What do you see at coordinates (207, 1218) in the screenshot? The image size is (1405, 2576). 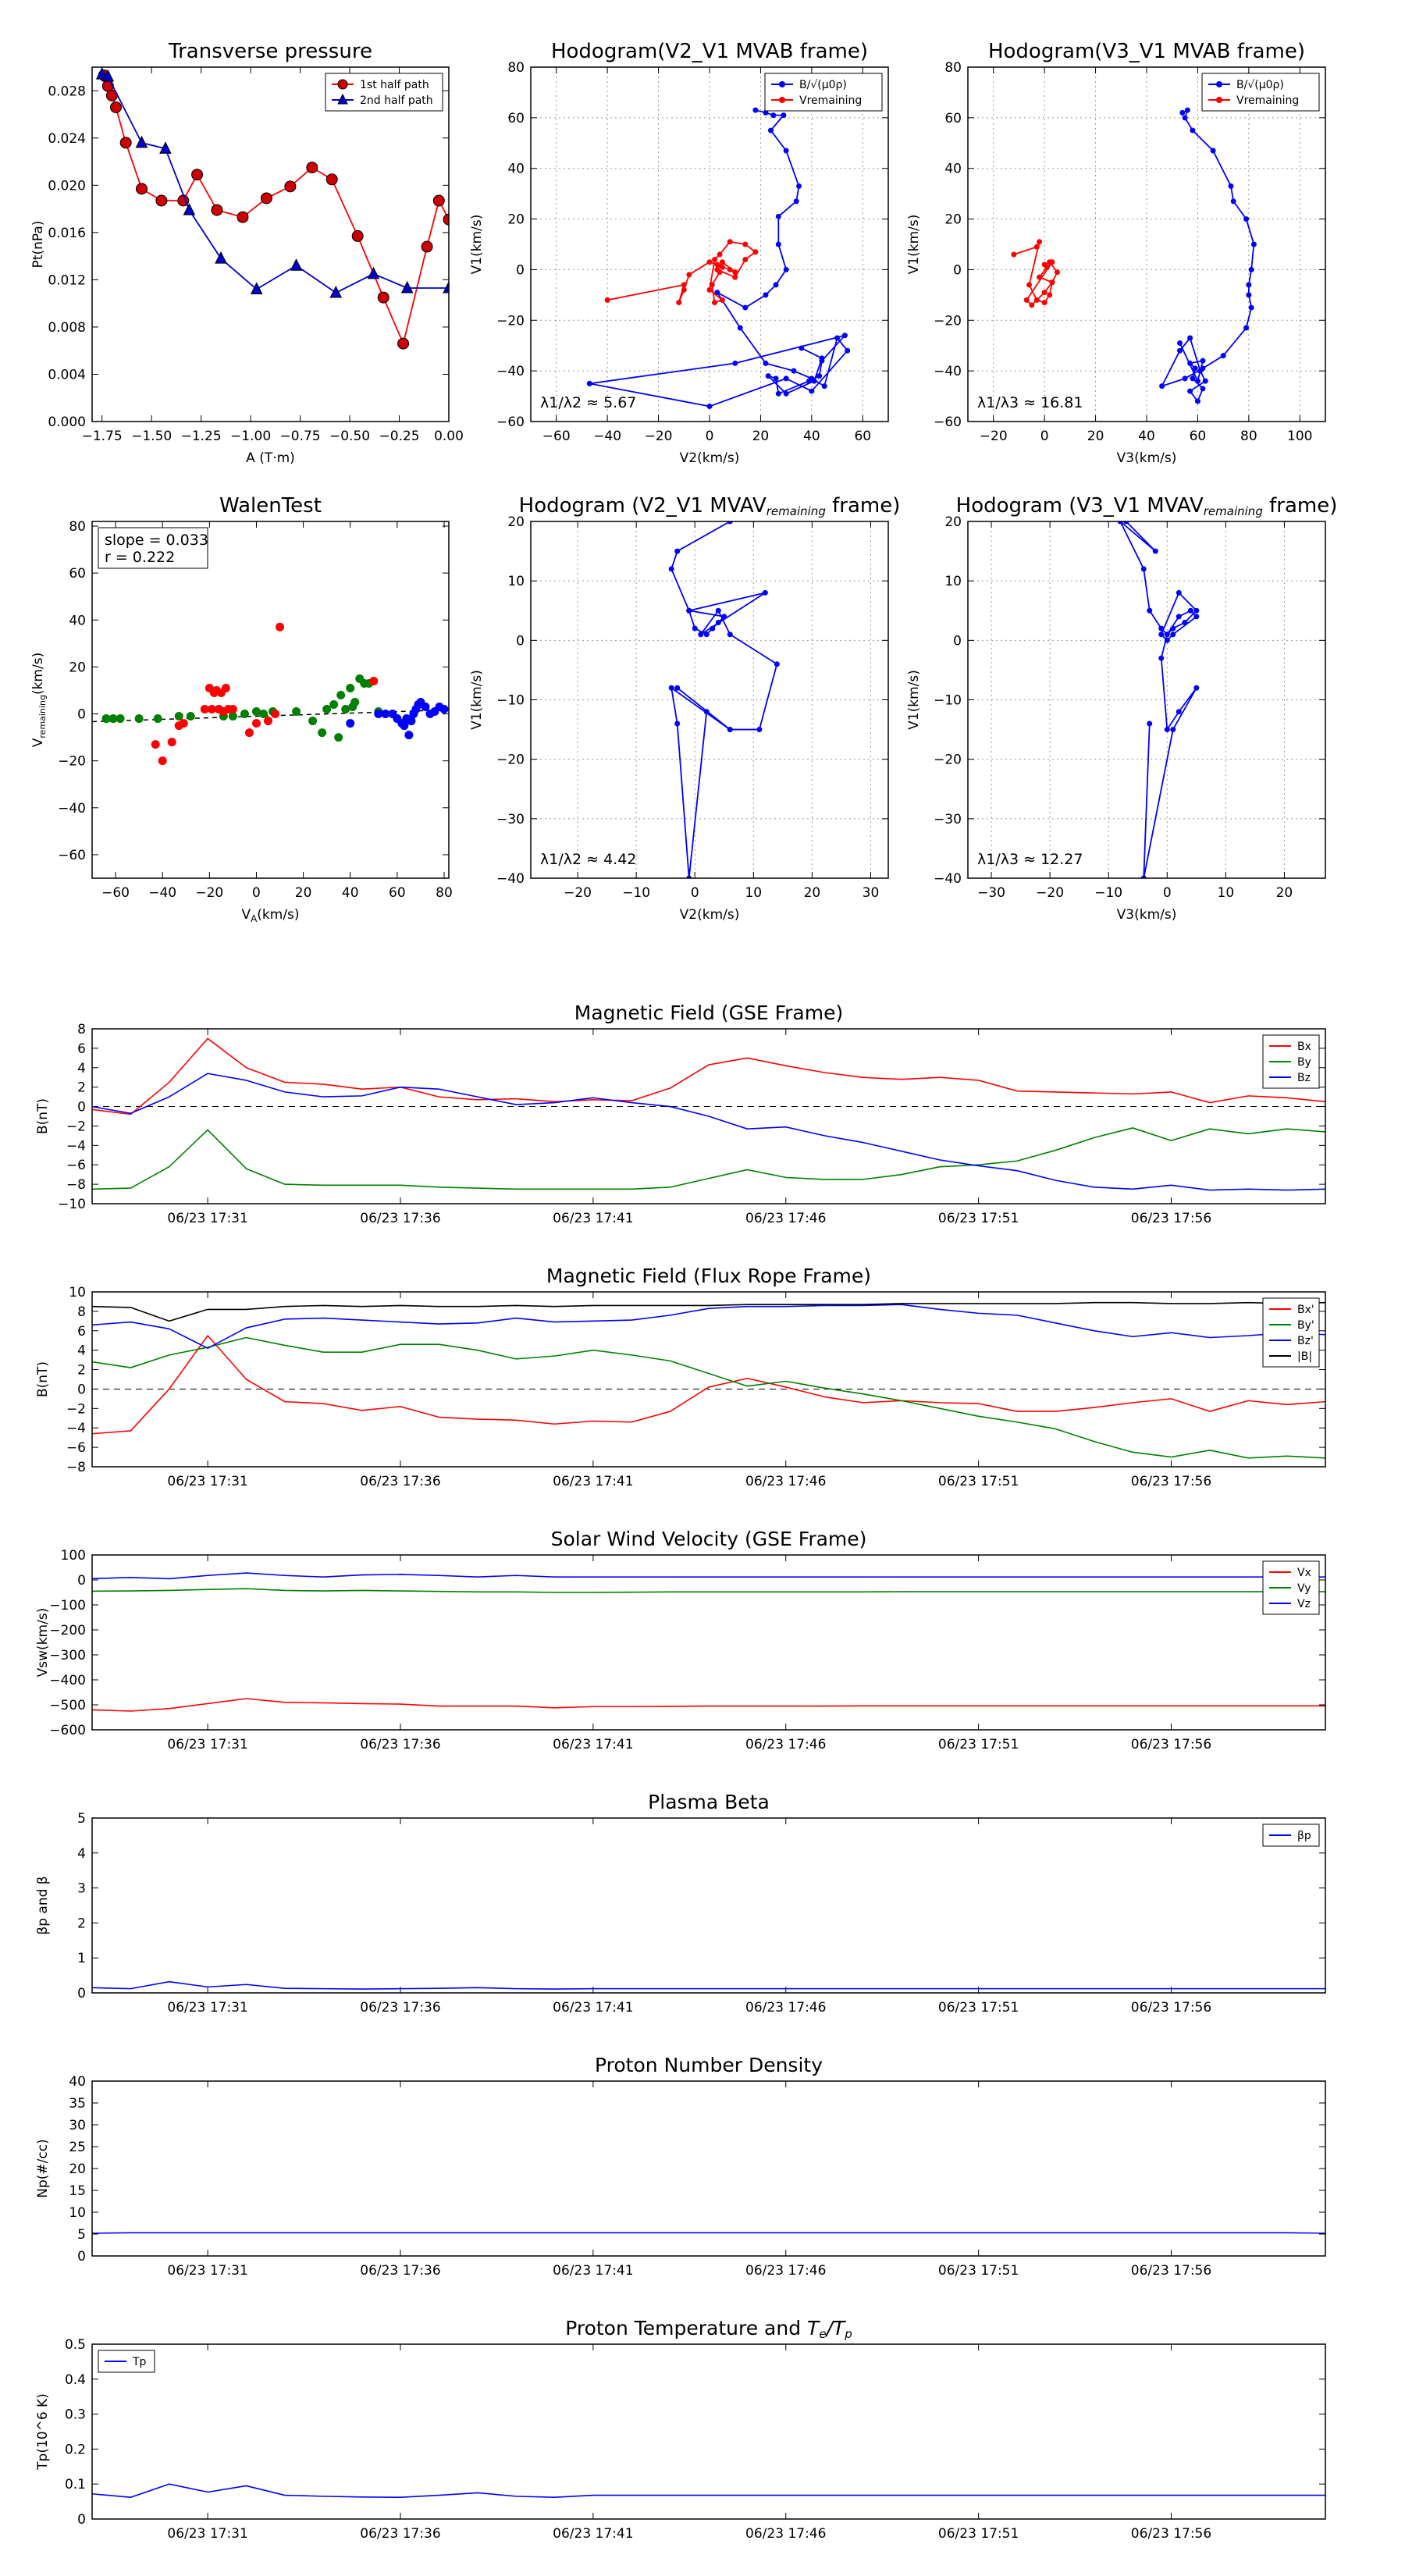 I see `x-tick-label: 06/23 17:31` at bounding box center [207, 1218].